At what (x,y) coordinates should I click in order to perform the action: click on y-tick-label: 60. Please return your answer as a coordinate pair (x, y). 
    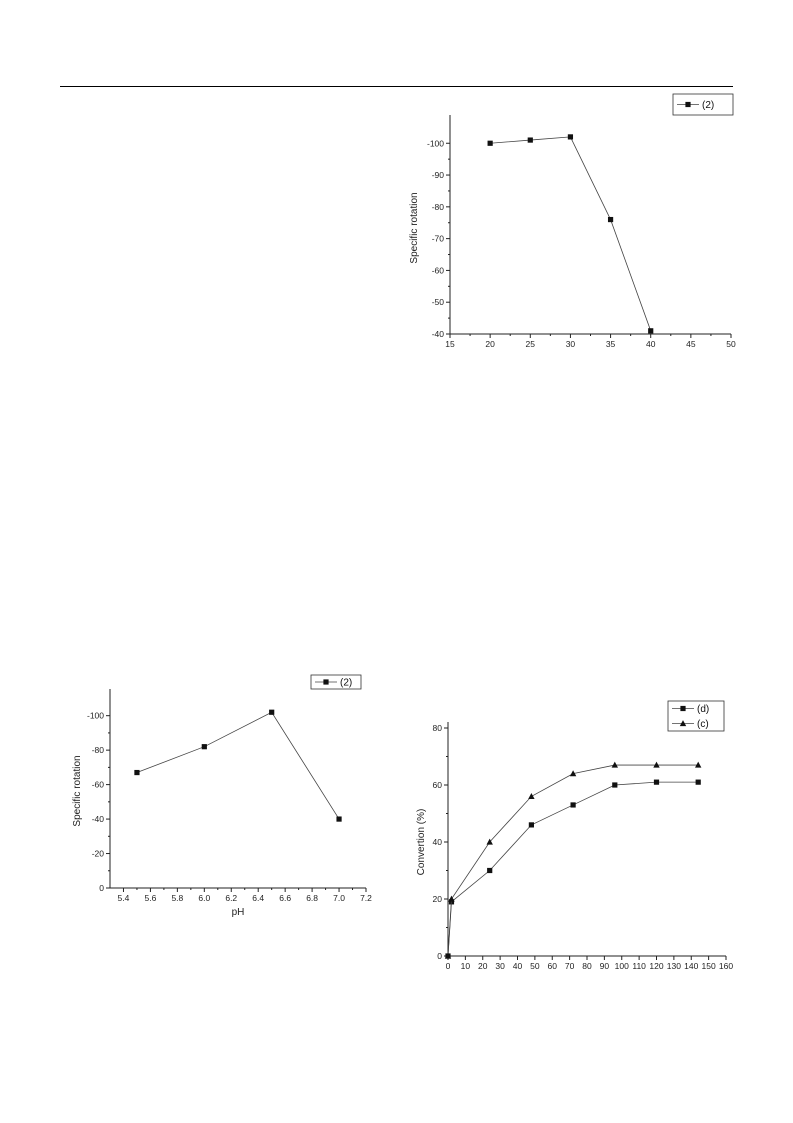
    Looking at the image, I should click on (438, 785).